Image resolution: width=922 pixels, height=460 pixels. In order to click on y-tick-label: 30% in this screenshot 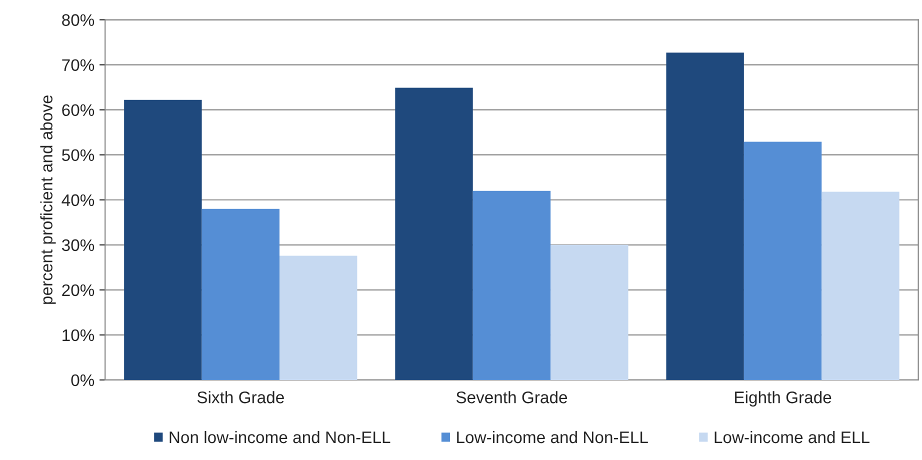, I will do `click(78, 245)`.